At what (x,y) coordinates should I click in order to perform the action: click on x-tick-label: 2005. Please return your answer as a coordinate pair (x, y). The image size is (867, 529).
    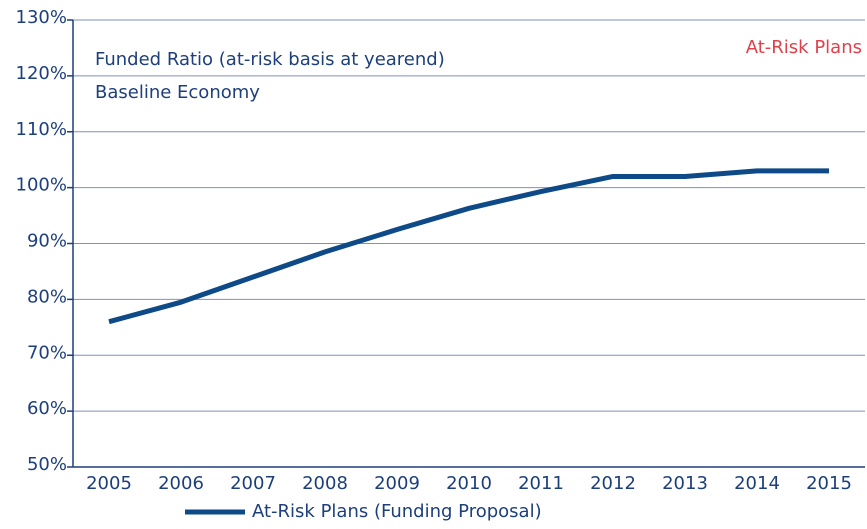
    Looking at the image, I should click on (109, 483).